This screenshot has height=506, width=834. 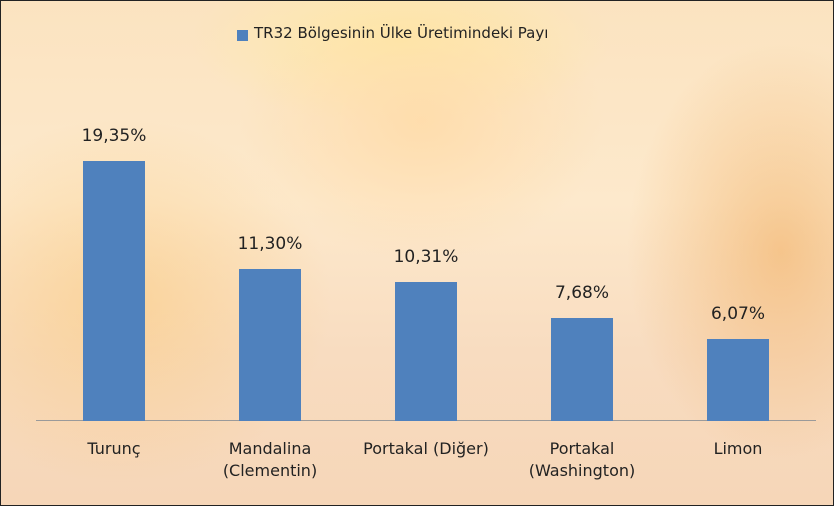 What do you see at coordinates (114, 136) in the screenshot?
I see `data-label: 19,35%` at bounding box center [114, 136].